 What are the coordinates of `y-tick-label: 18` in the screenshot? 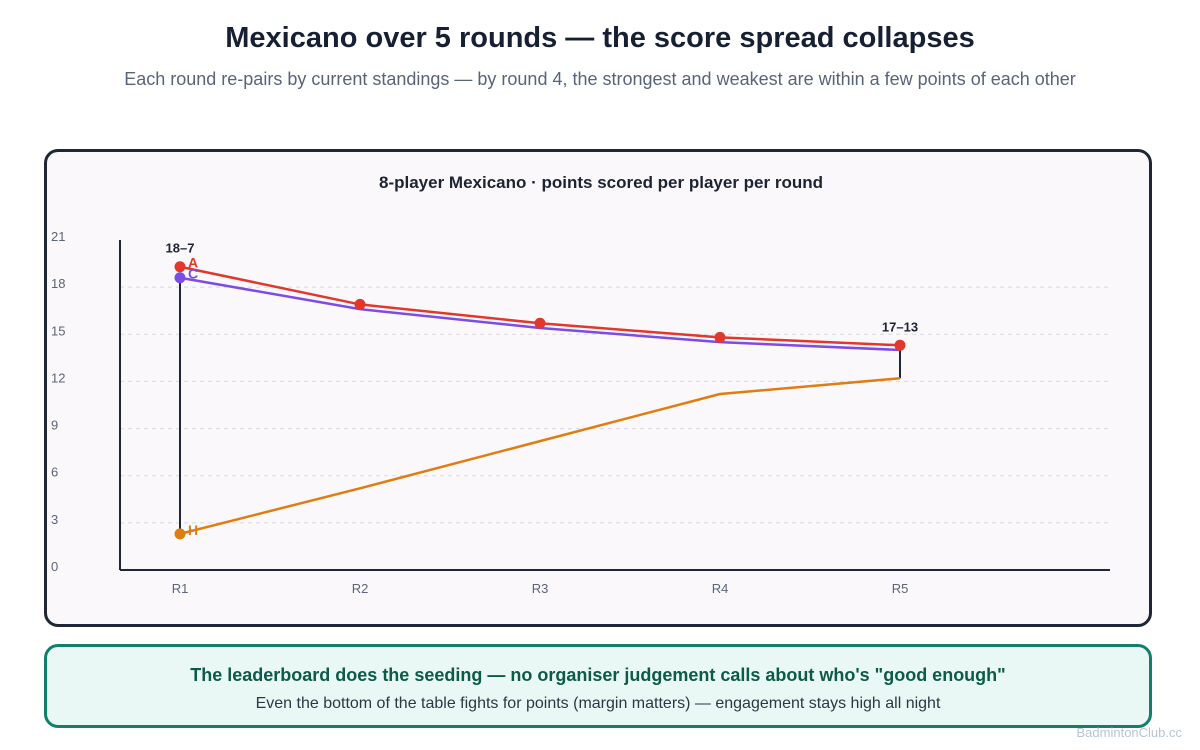 It's located at (58, 283).